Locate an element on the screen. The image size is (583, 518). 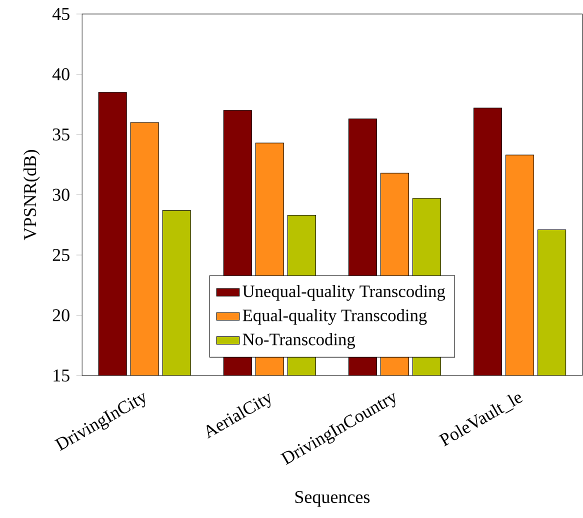
legend-label: Unequal-quality Transcoding is located at coordinates (344, 292).